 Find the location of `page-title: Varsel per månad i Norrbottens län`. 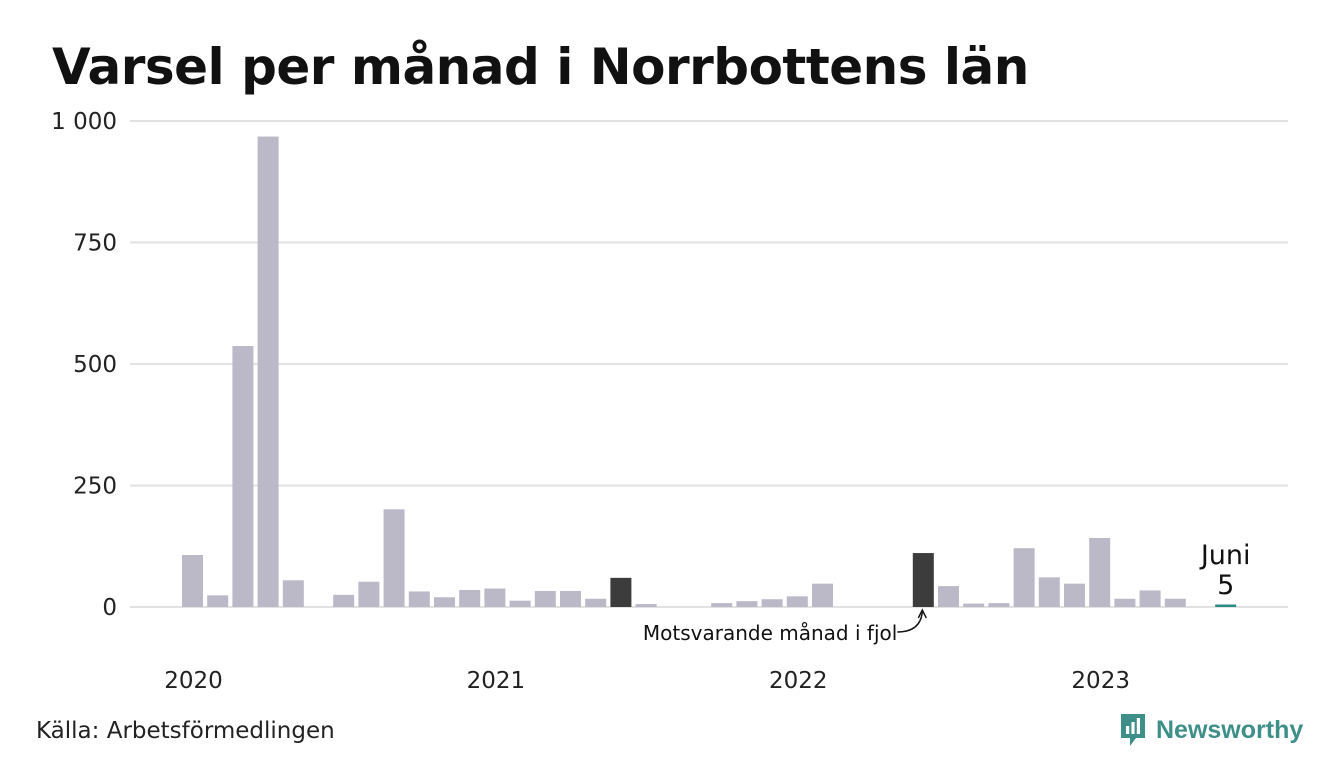

page-title: Varsel per månad i Norrbottens län is located at coordinates (540, 67).